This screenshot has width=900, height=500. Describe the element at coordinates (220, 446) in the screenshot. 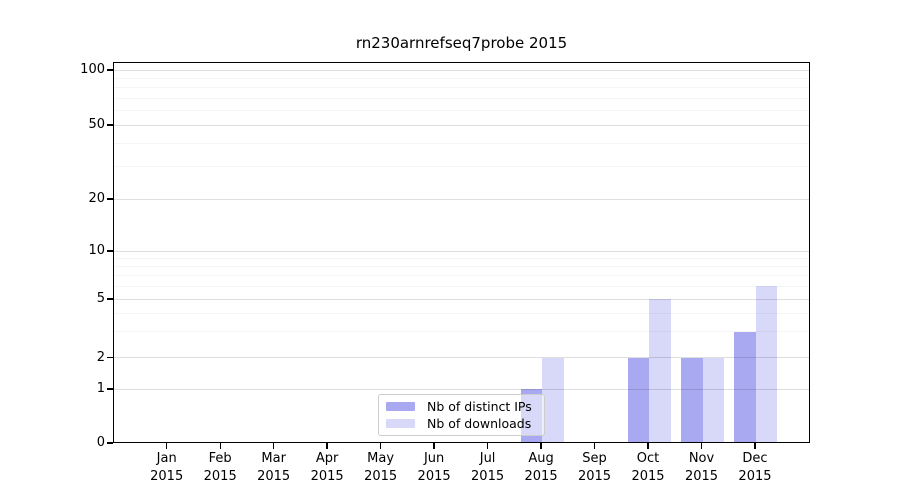

I see `x-tick-feb` at that location.